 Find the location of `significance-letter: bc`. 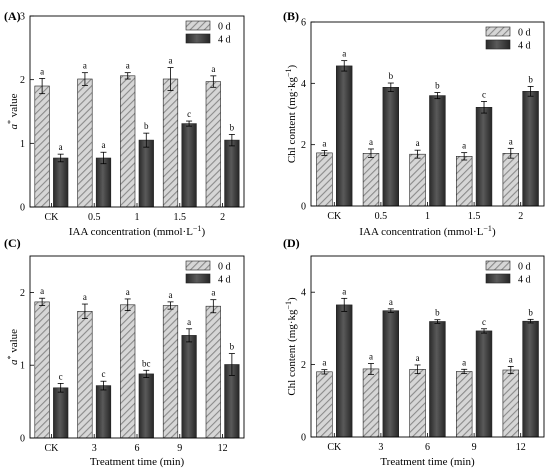

significance-letter: bc is located at coordinates (146, 363).